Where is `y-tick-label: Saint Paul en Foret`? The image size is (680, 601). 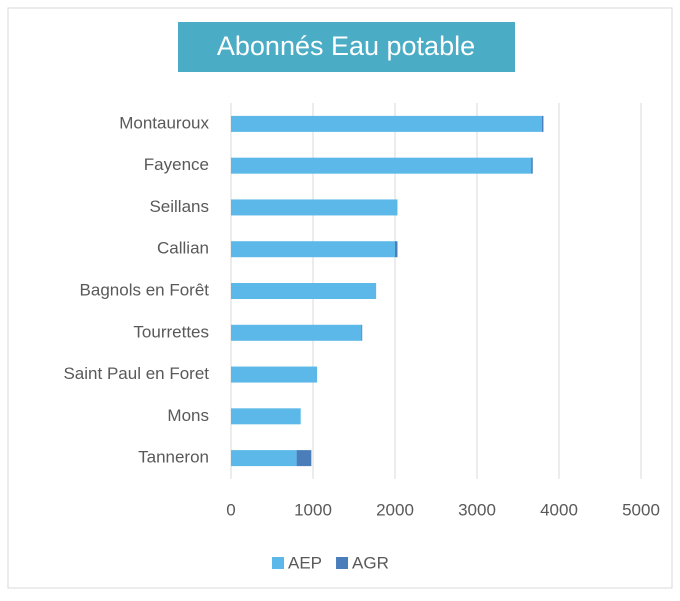 y-tick-label: Saint Paul en Foret is located at coordinates (136, 373).